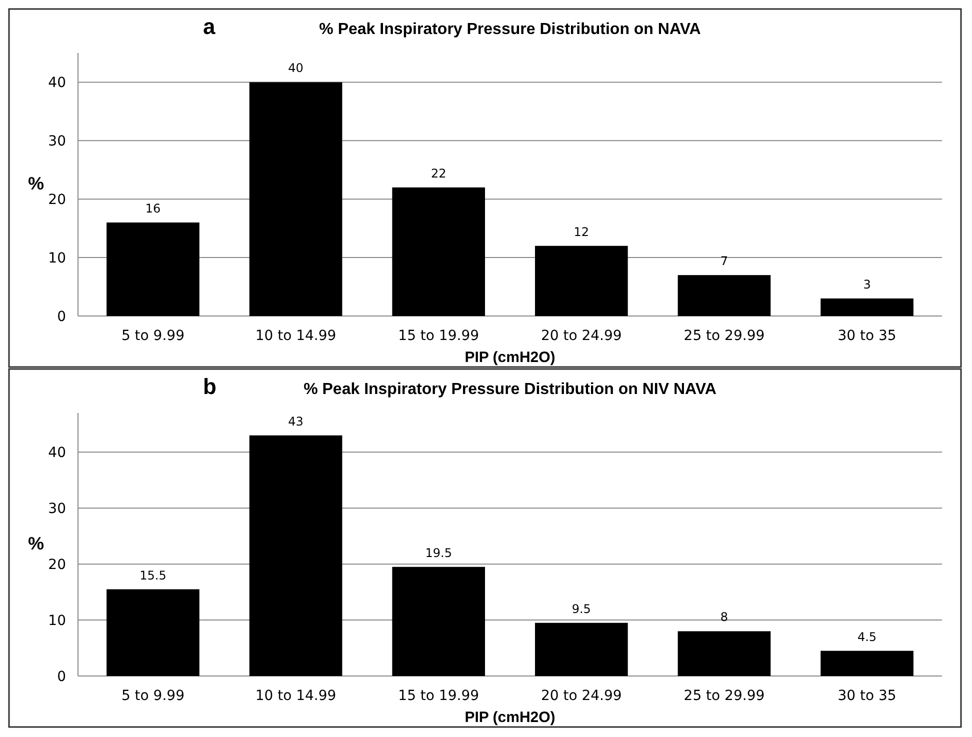 Image resolution: width=972 pixels, height=737 pixels. Describe the element at coordinates (296, 421) in the screenshot. I see `data-label: 43` at that location.